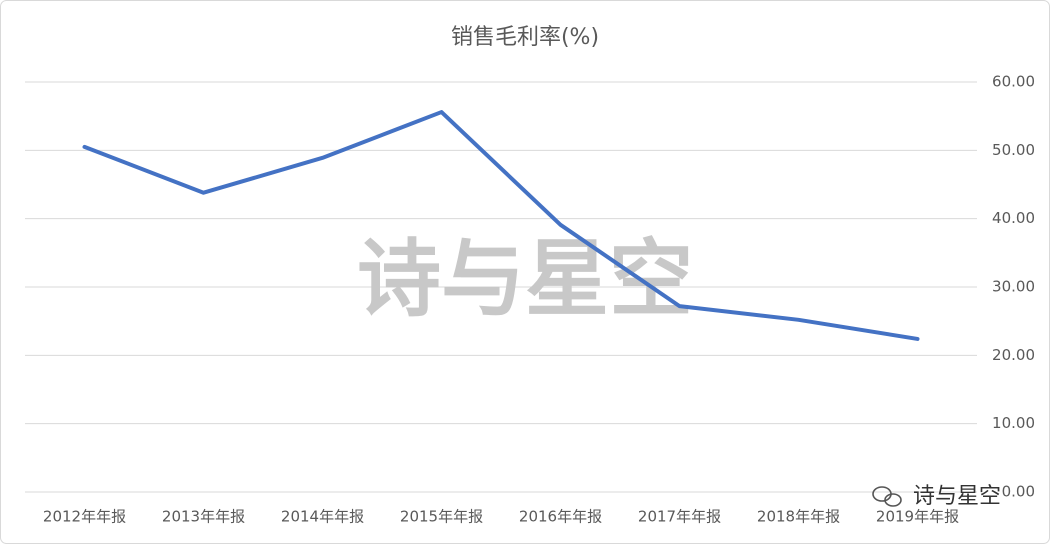  Describe the element at coordinates (322, 517) in the screenshot. I see `x-tick-label: 2014年年报` at that location.